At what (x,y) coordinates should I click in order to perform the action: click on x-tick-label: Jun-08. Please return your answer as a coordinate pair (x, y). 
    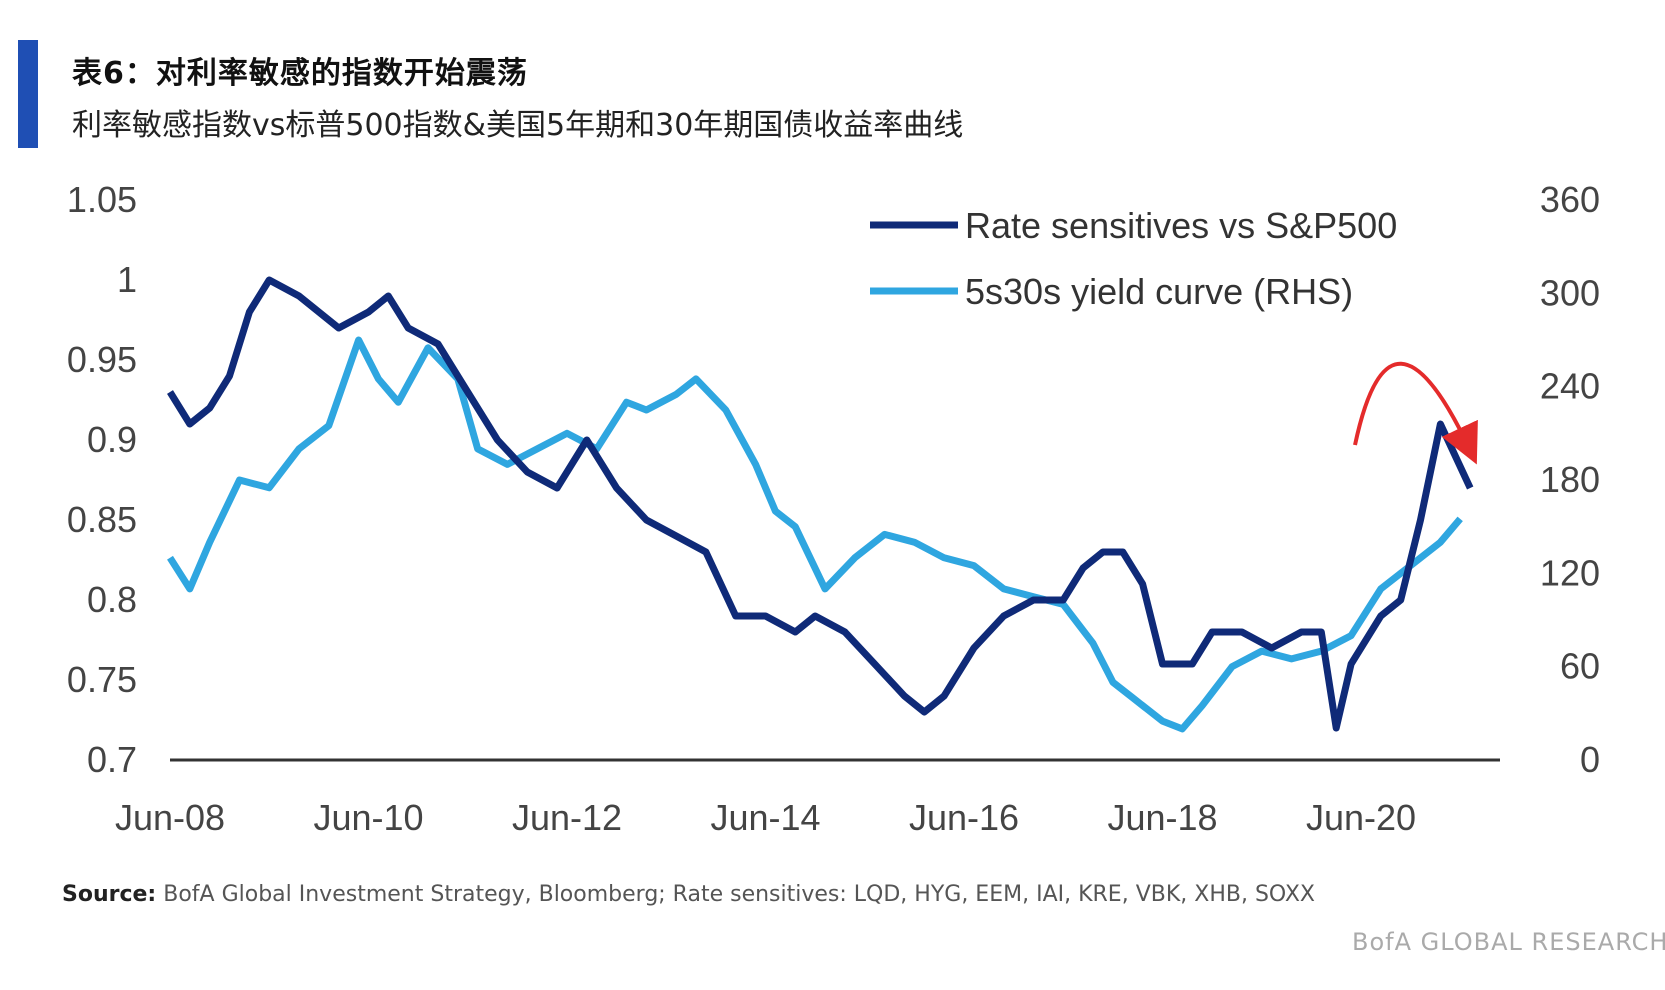
    Looking at the image, I should click on (170, 817).